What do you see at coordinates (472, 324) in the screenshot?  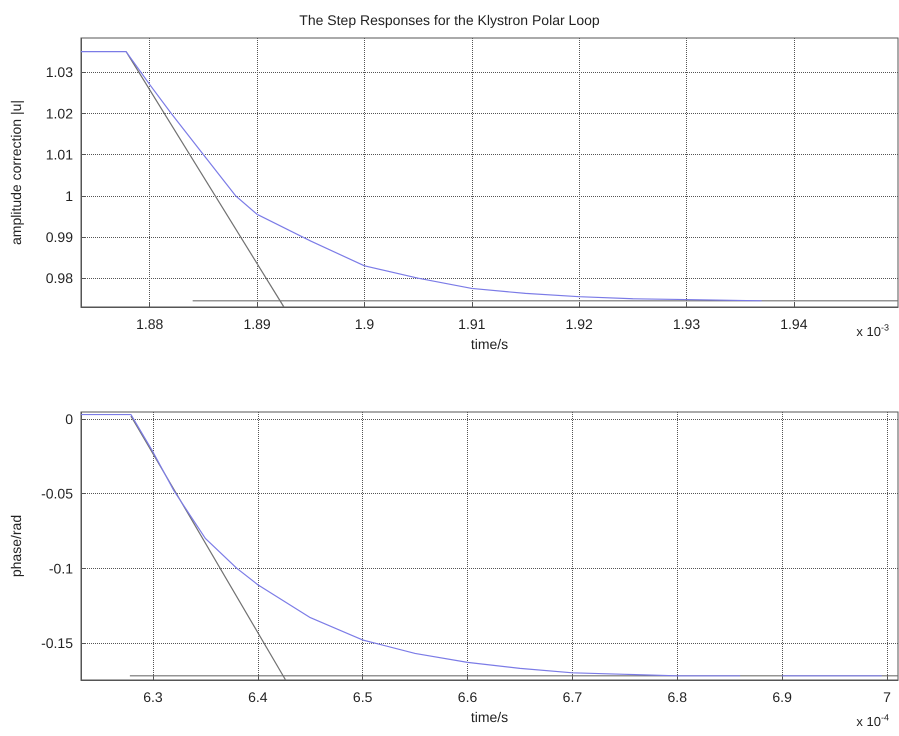 I see `x-tick-label: 1.91` at bounding box center [472, 324].